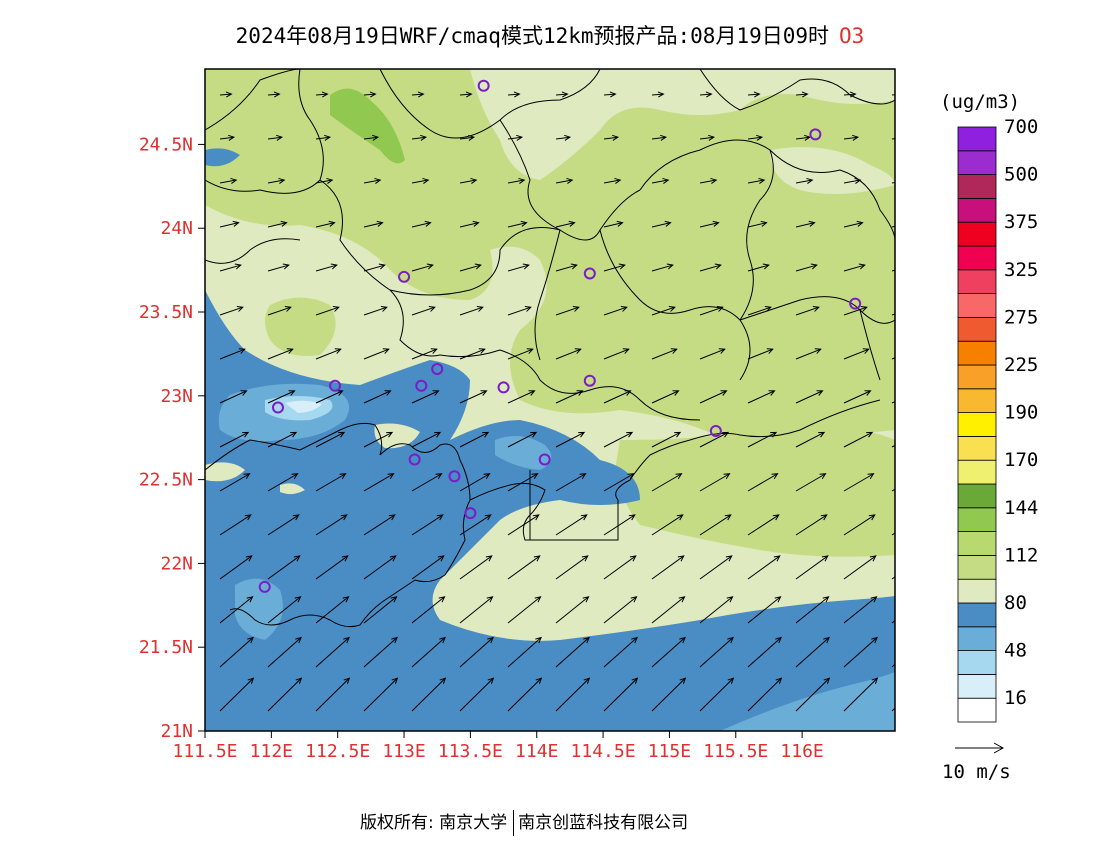 The image size is (1100, 850). Describe the element at coordinates (222, 157) in the screenshot. I see `field-64-patch-north` at that location.